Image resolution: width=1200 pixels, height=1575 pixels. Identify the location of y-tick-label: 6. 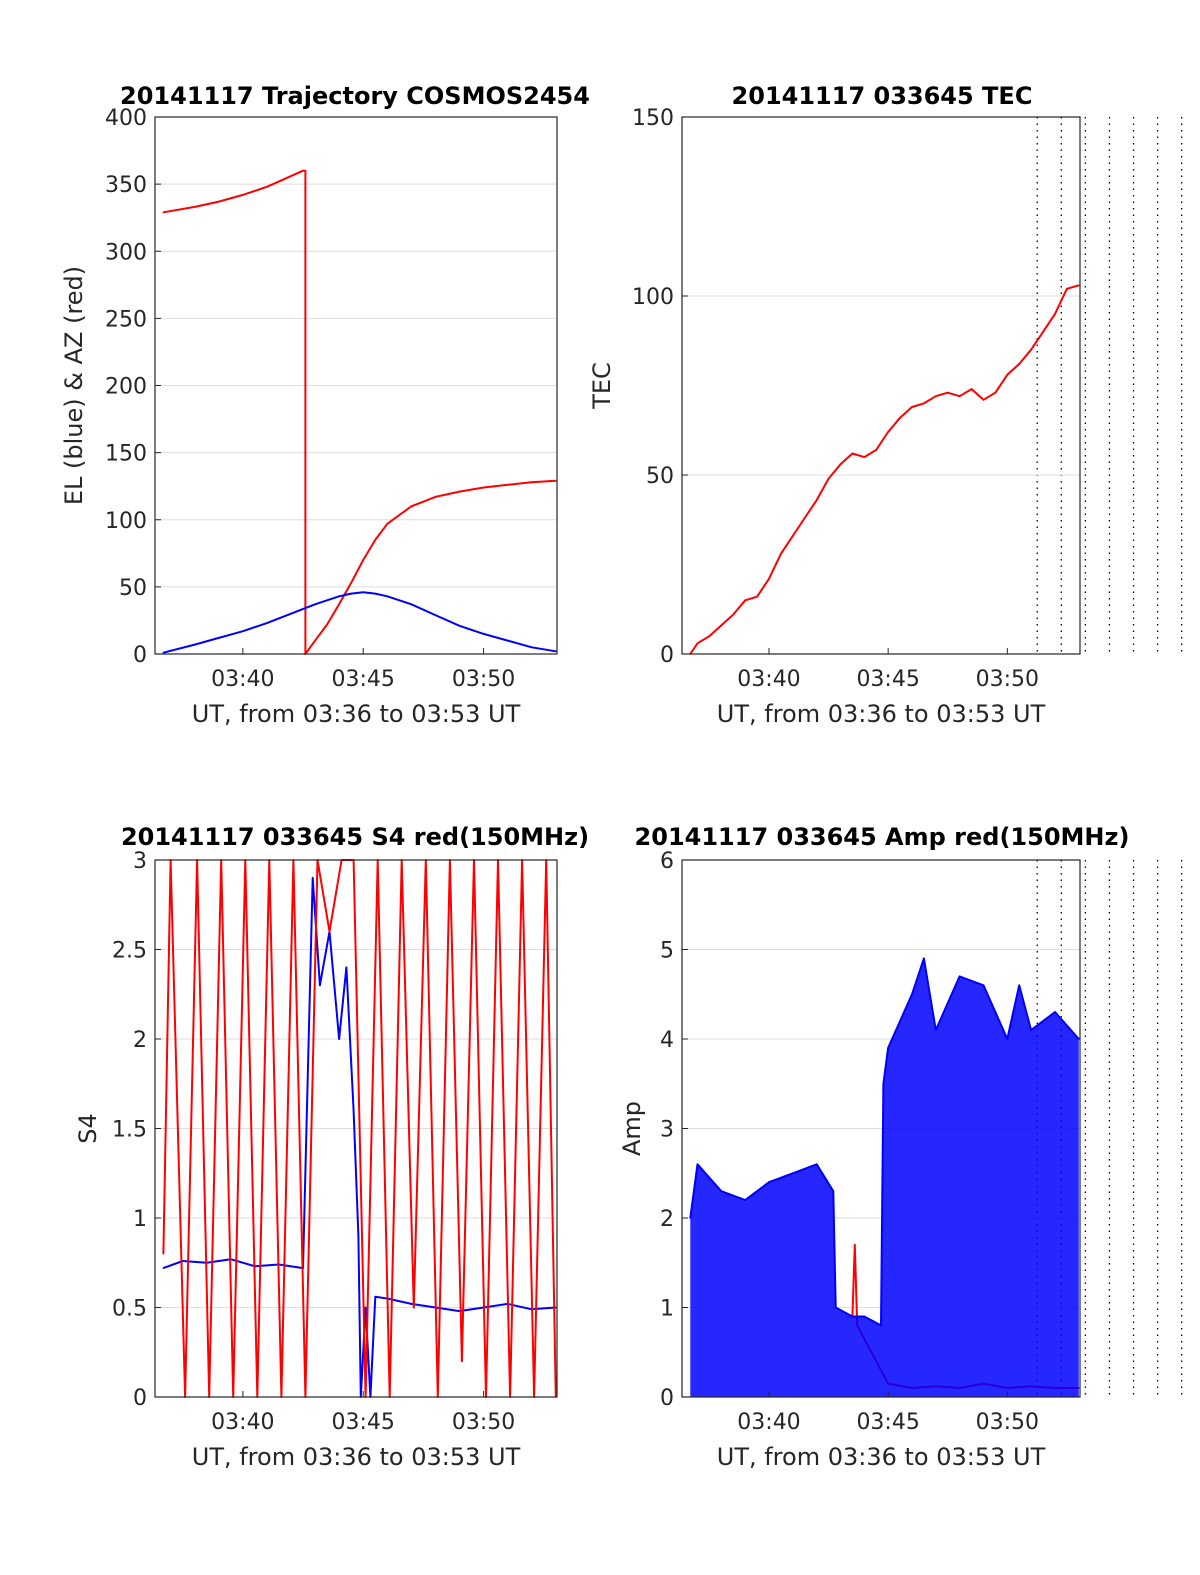
(667, 861).